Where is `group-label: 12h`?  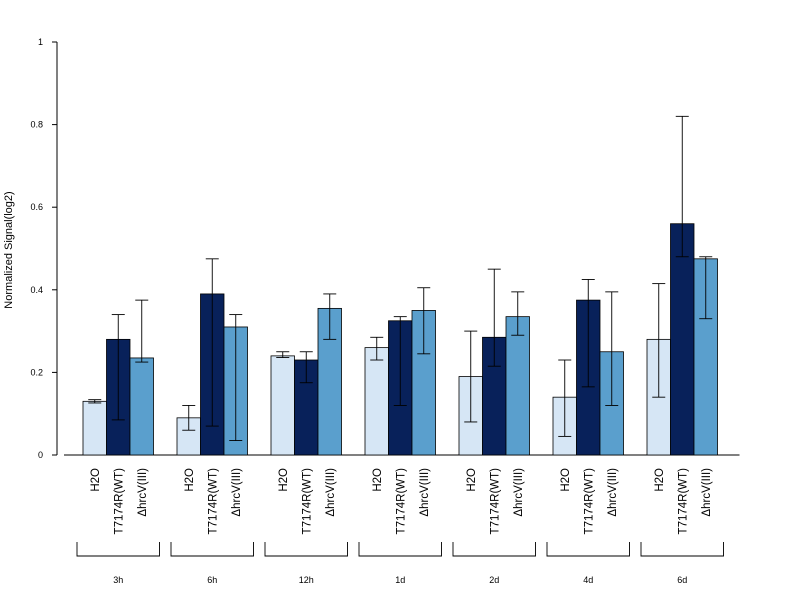
group-label: 12h is located at coordinates (306, 580).